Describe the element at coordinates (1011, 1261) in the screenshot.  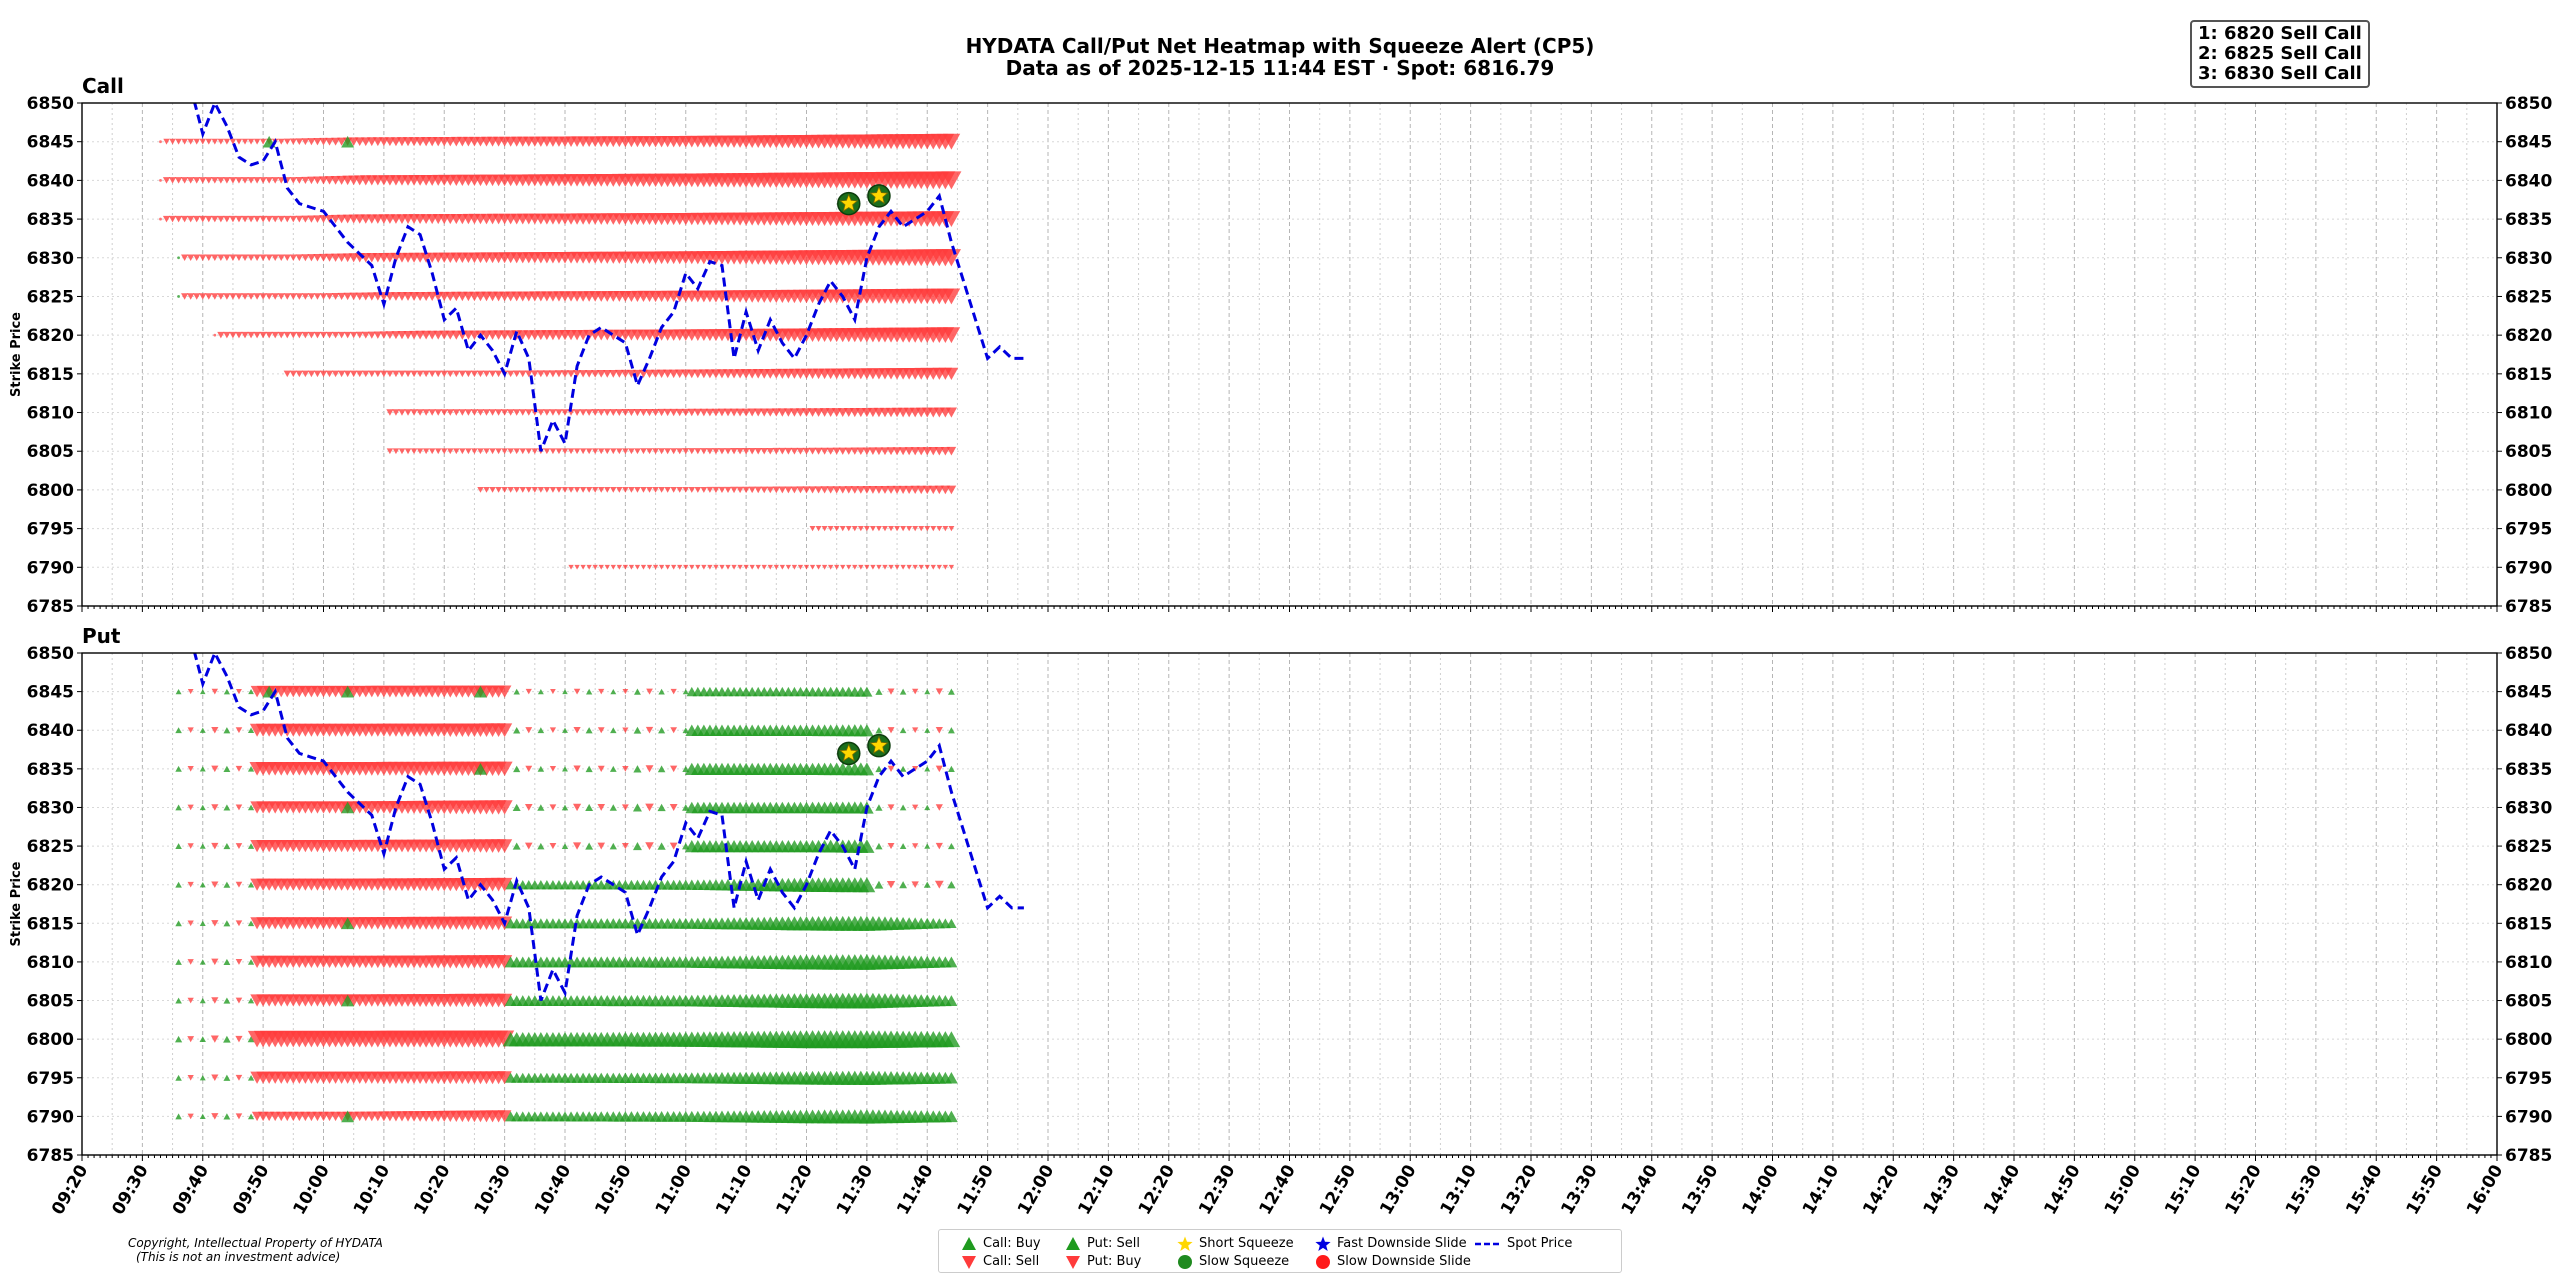
I see `legend-label: Call: Sell` at that location.